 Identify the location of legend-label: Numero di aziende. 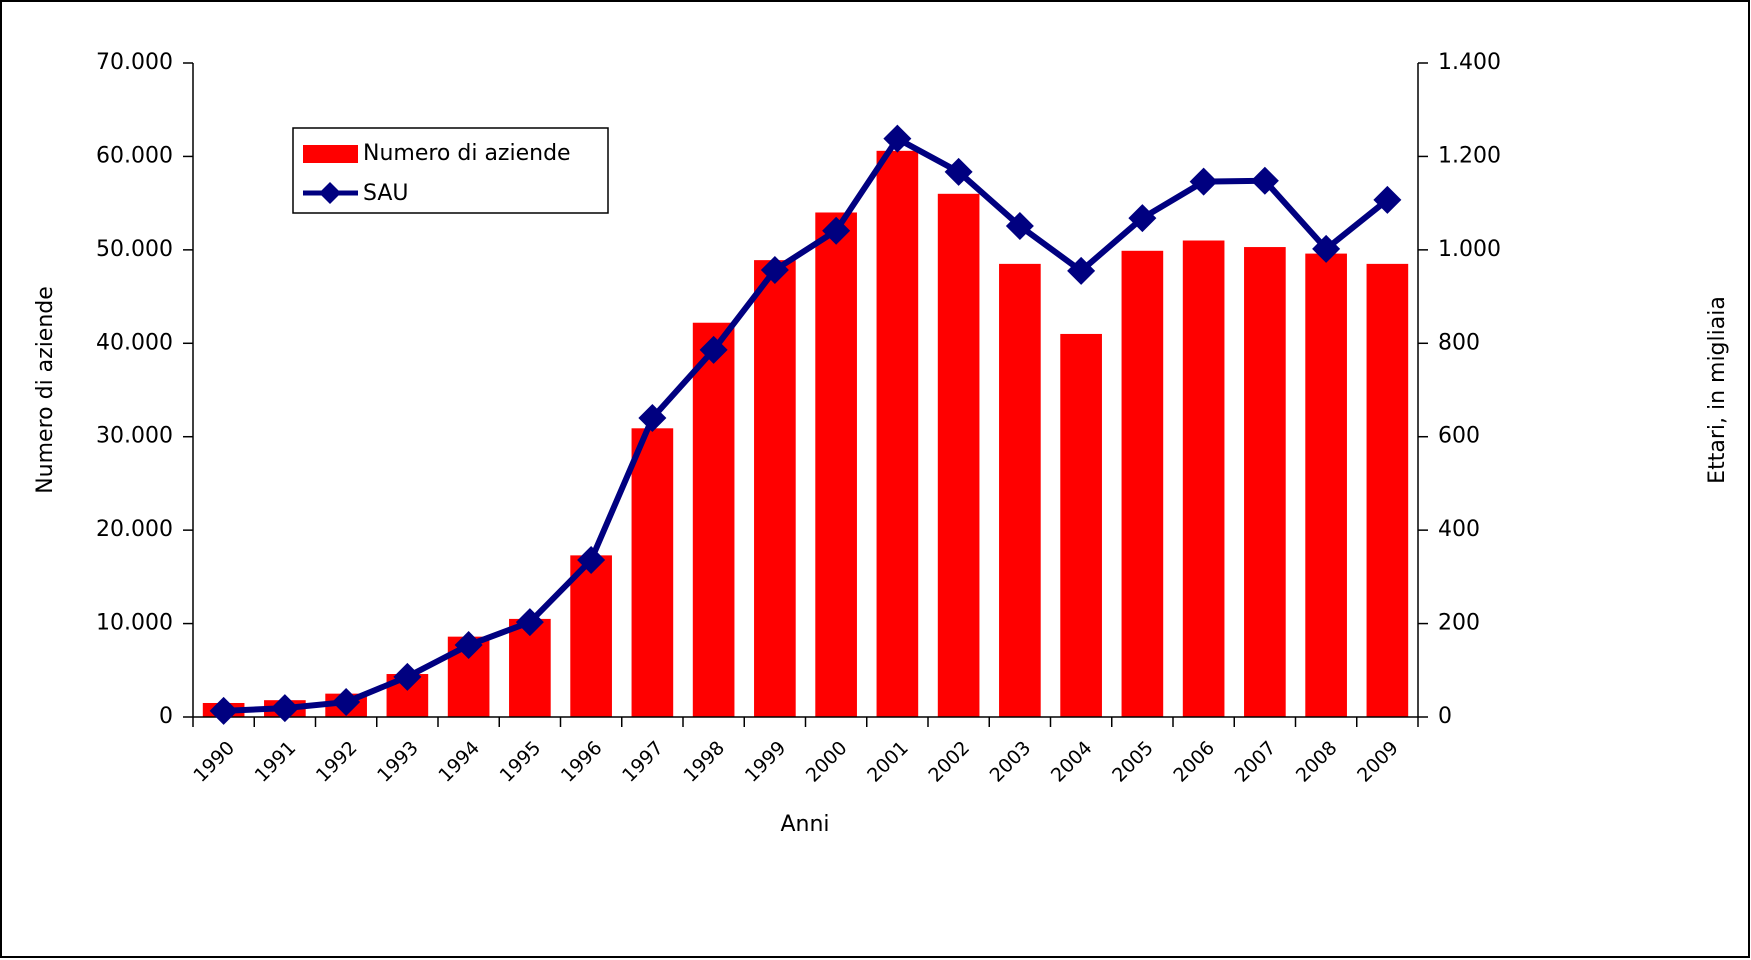
(467, 153).